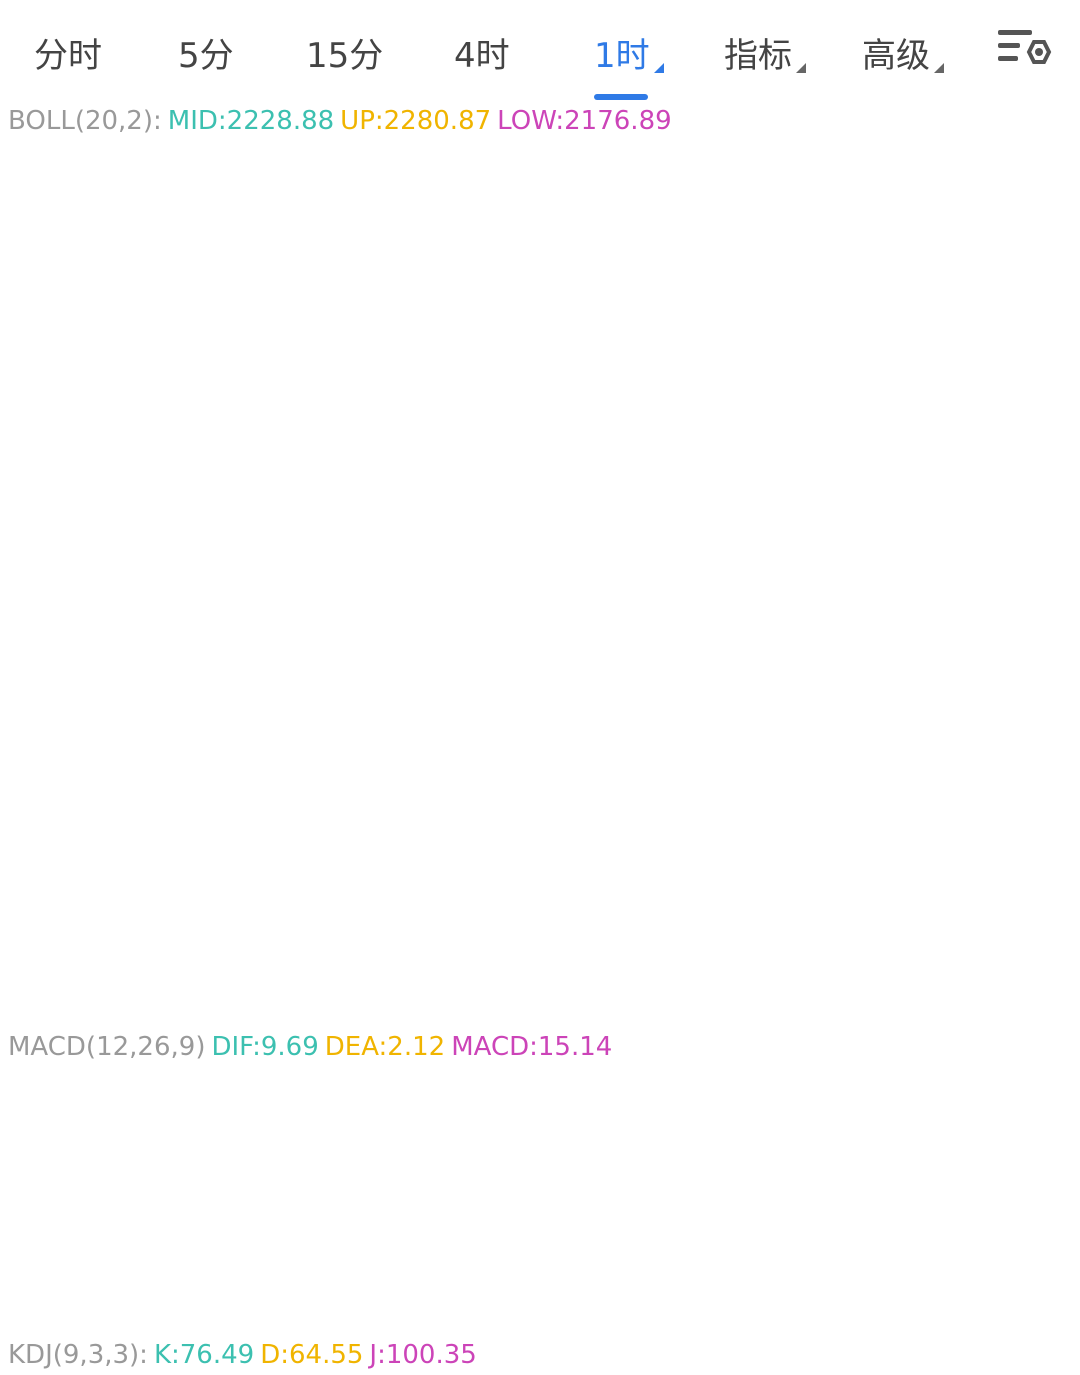  Describe the element at coordinates (765, 52) in the screenshot. I see `tab-5: 指标` at that location.